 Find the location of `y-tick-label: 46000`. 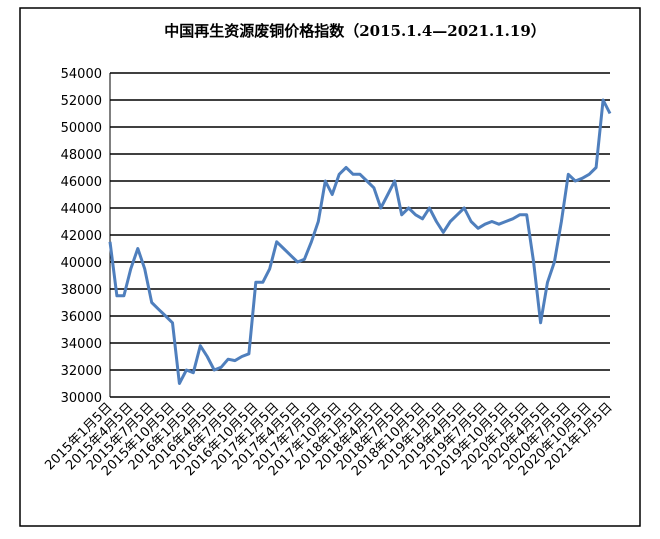

y-tick-label: 46000 is located at coordinates (81, 182).